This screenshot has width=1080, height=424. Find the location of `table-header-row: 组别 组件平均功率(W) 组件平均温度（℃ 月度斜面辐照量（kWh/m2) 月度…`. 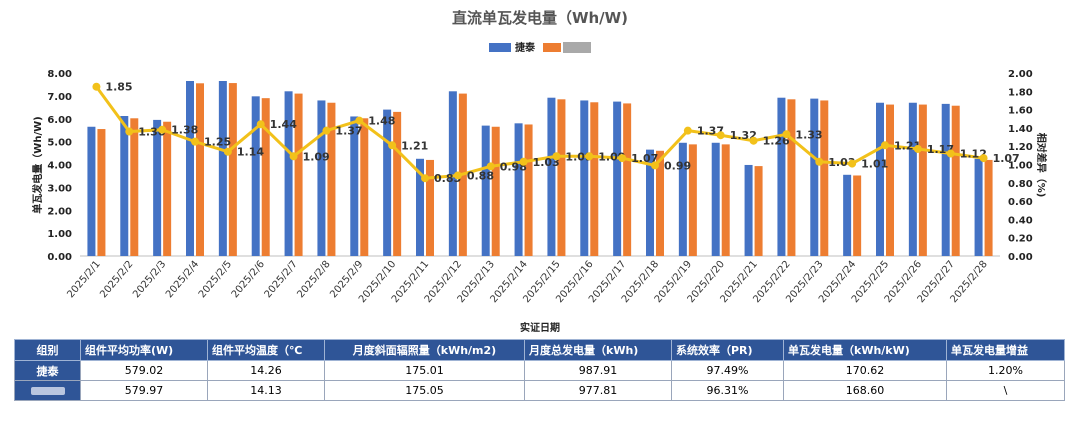

table-header-row: 组别 组件平均功率(W) 组件平均温度（℃ 月度斜面辐照量（kWh/m2) 月度… is located at coordinates (539, 350).